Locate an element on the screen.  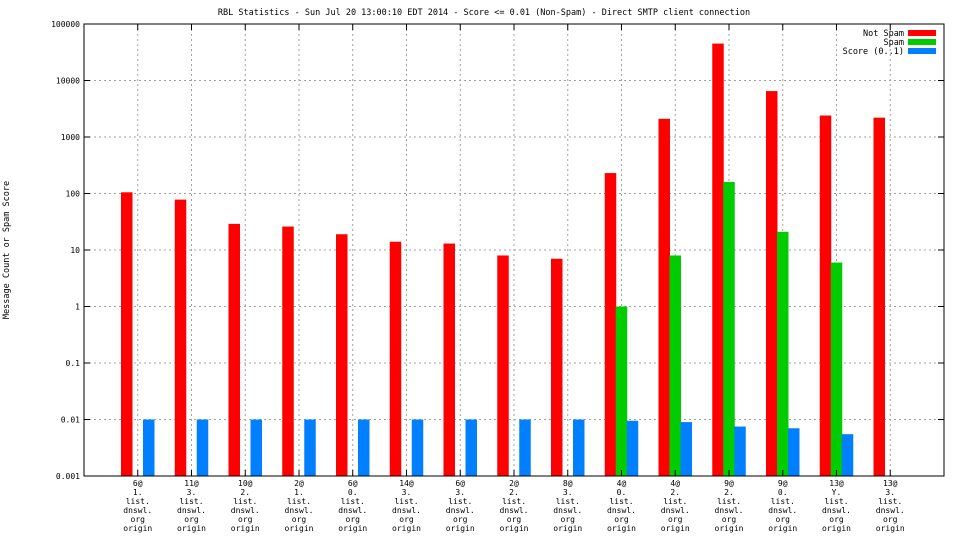
y-tick-label: 100 is located at coordinates (73, 194).